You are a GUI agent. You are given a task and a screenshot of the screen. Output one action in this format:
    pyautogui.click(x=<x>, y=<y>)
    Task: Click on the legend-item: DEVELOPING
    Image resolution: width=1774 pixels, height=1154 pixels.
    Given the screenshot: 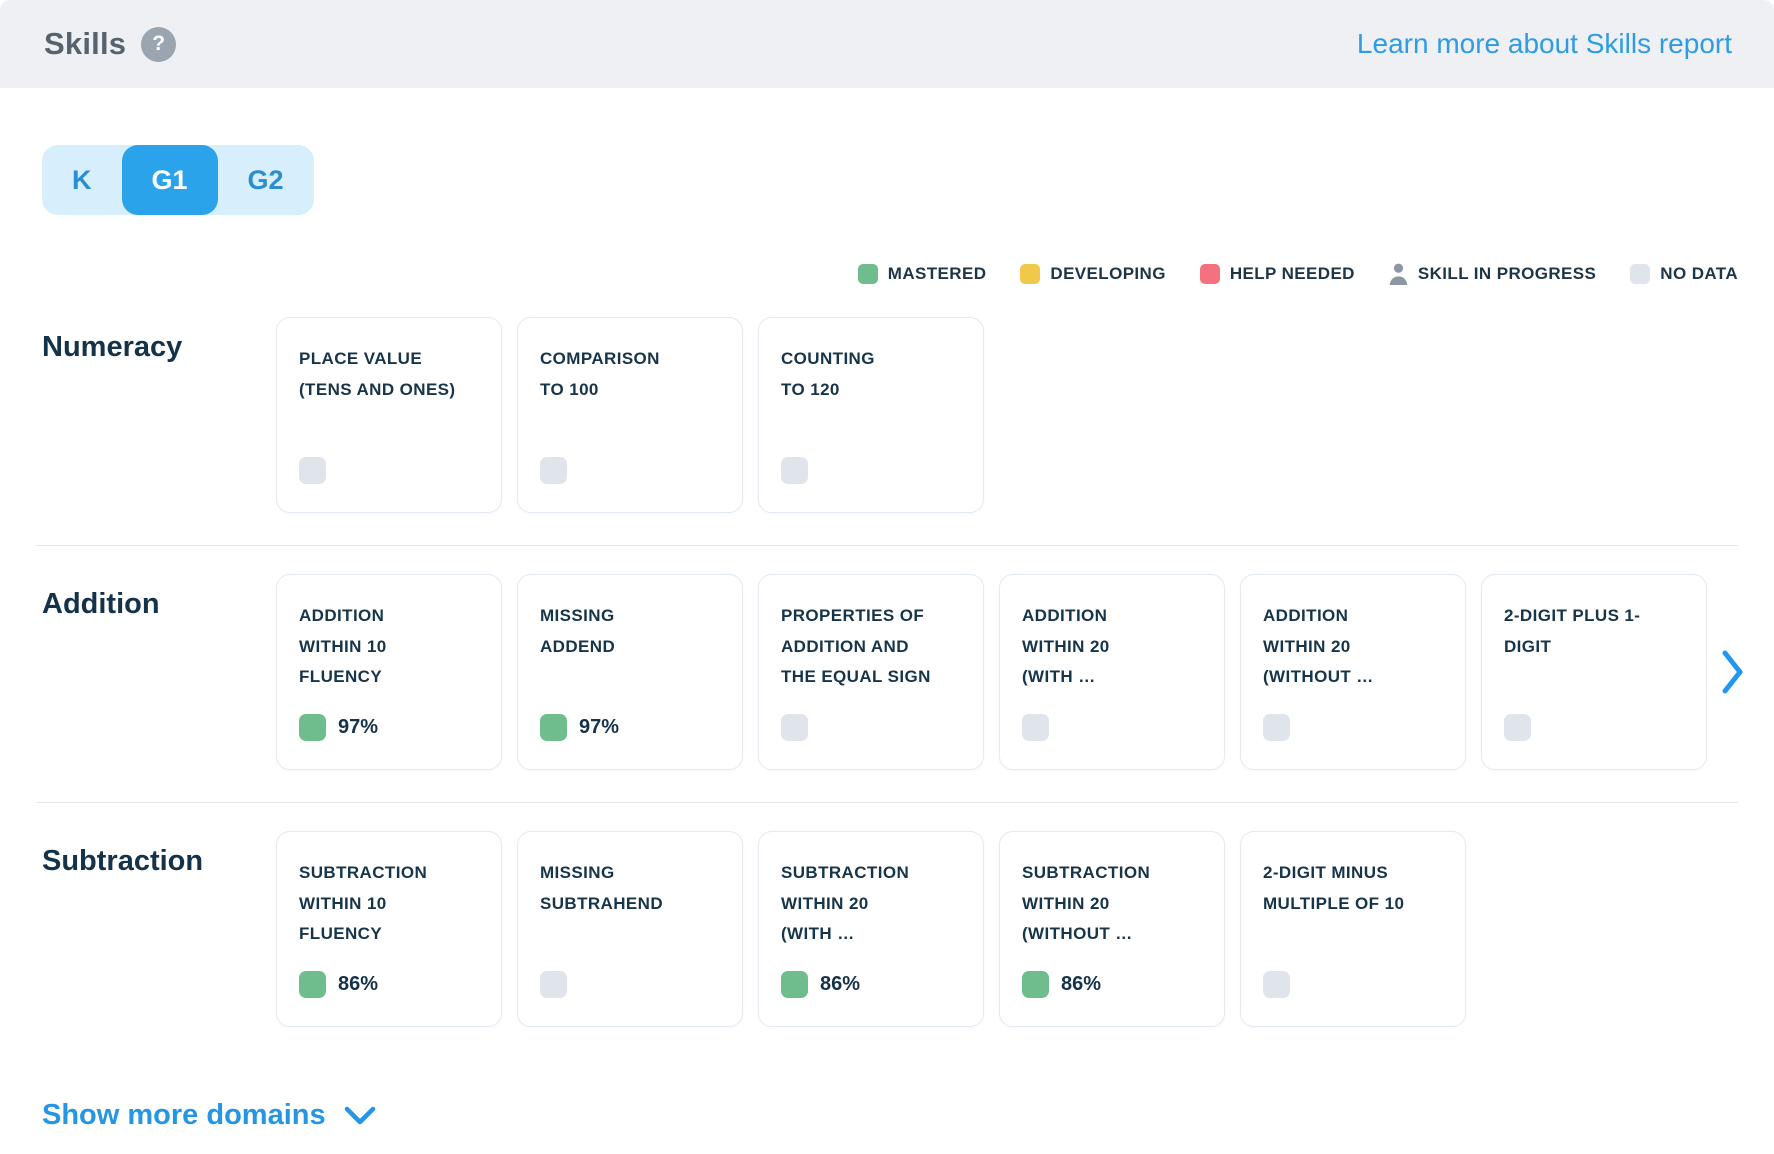 What is the action you would take?
    pyautogui.click(x=1092, y=274)
    